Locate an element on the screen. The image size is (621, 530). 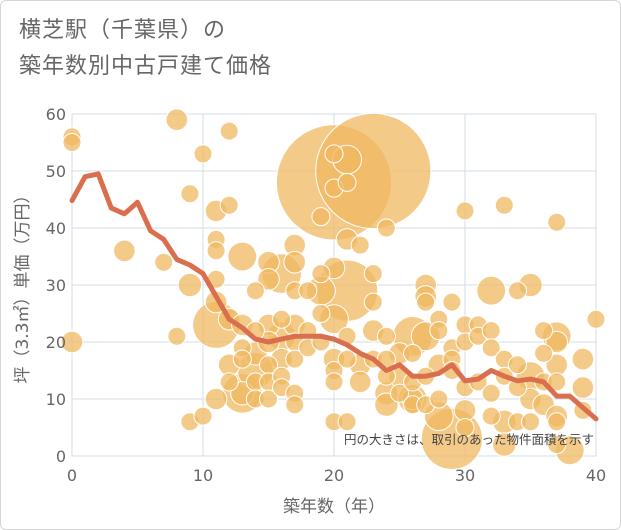
x-tick-label: 0 is located at coordinates (72, 475).